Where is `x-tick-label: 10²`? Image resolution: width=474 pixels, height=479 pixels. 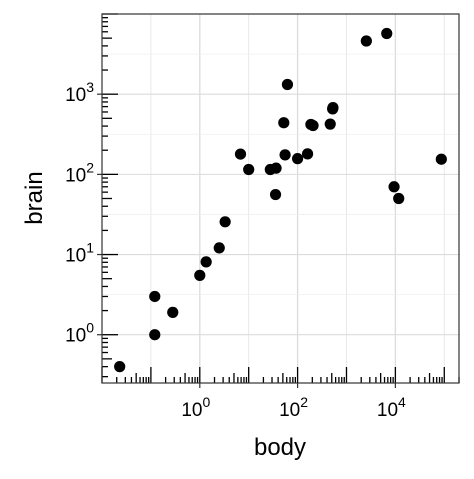
x-tick-label: 10² is located at coordinates (293, 407).